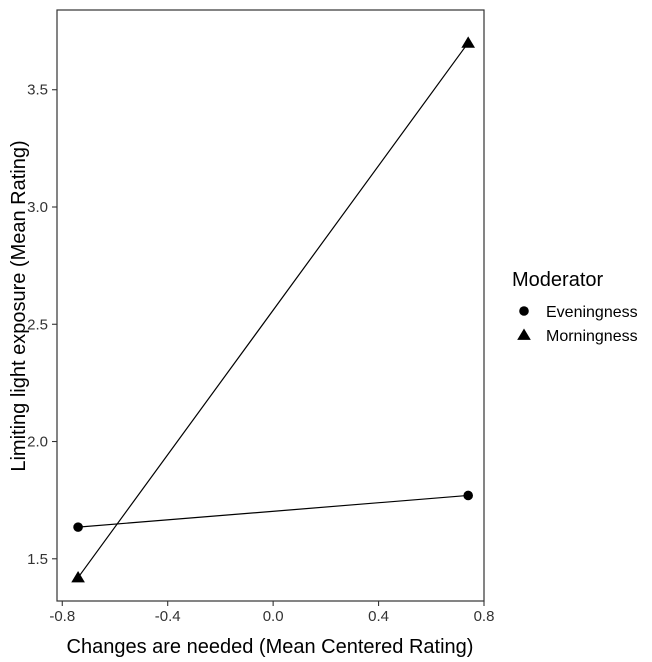 The image size is (652, 662). What do you see at coordinates (37, 90) in the screenshot?
I see `y-tick-label: 3.5` at bounding box center [37, 90].